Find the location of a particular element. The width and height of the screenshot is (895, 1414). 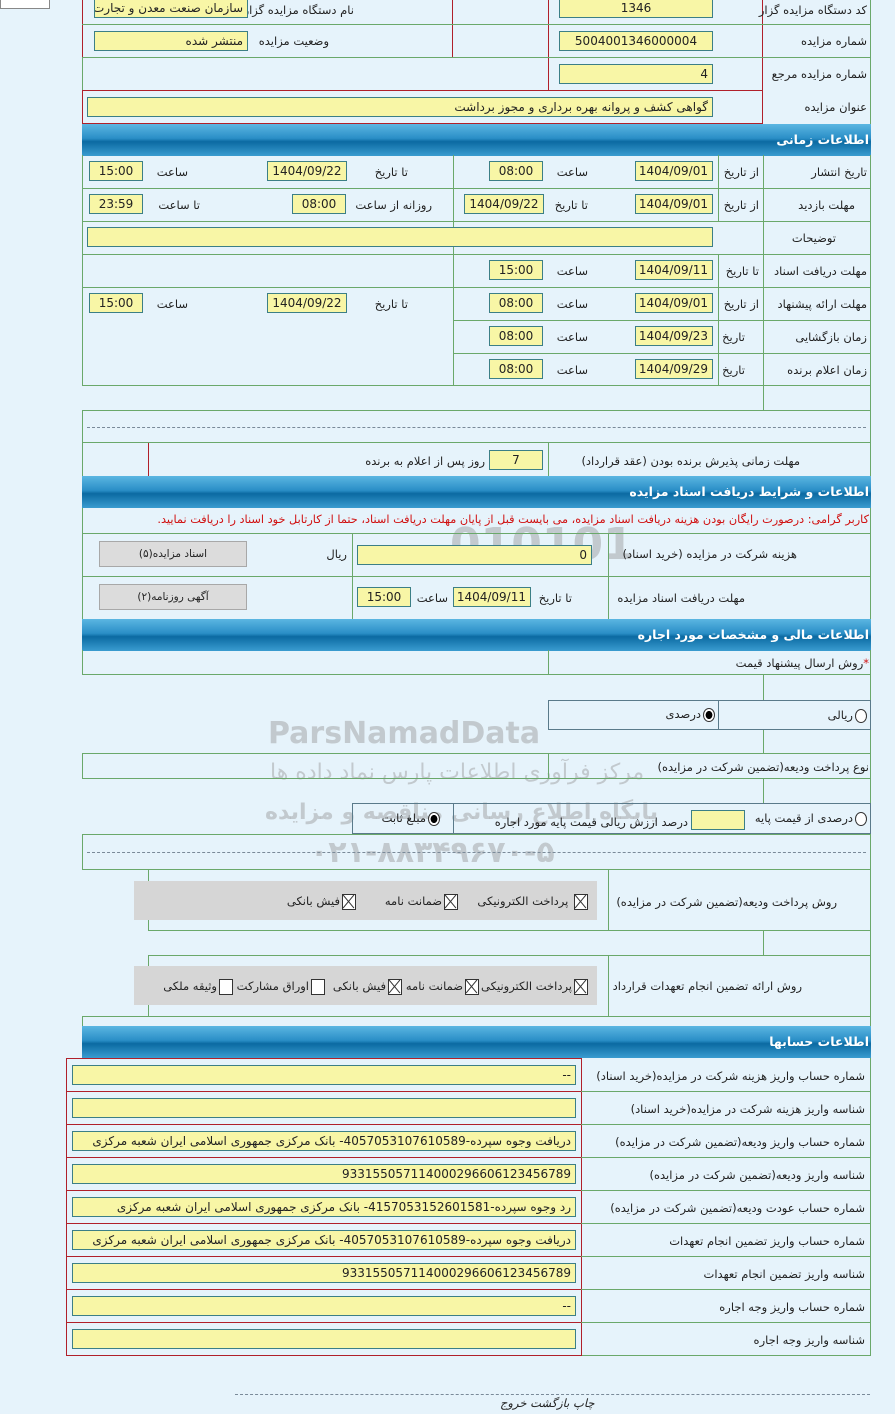

from-date-label: از تاریخ is located at coordinates (741, 304).